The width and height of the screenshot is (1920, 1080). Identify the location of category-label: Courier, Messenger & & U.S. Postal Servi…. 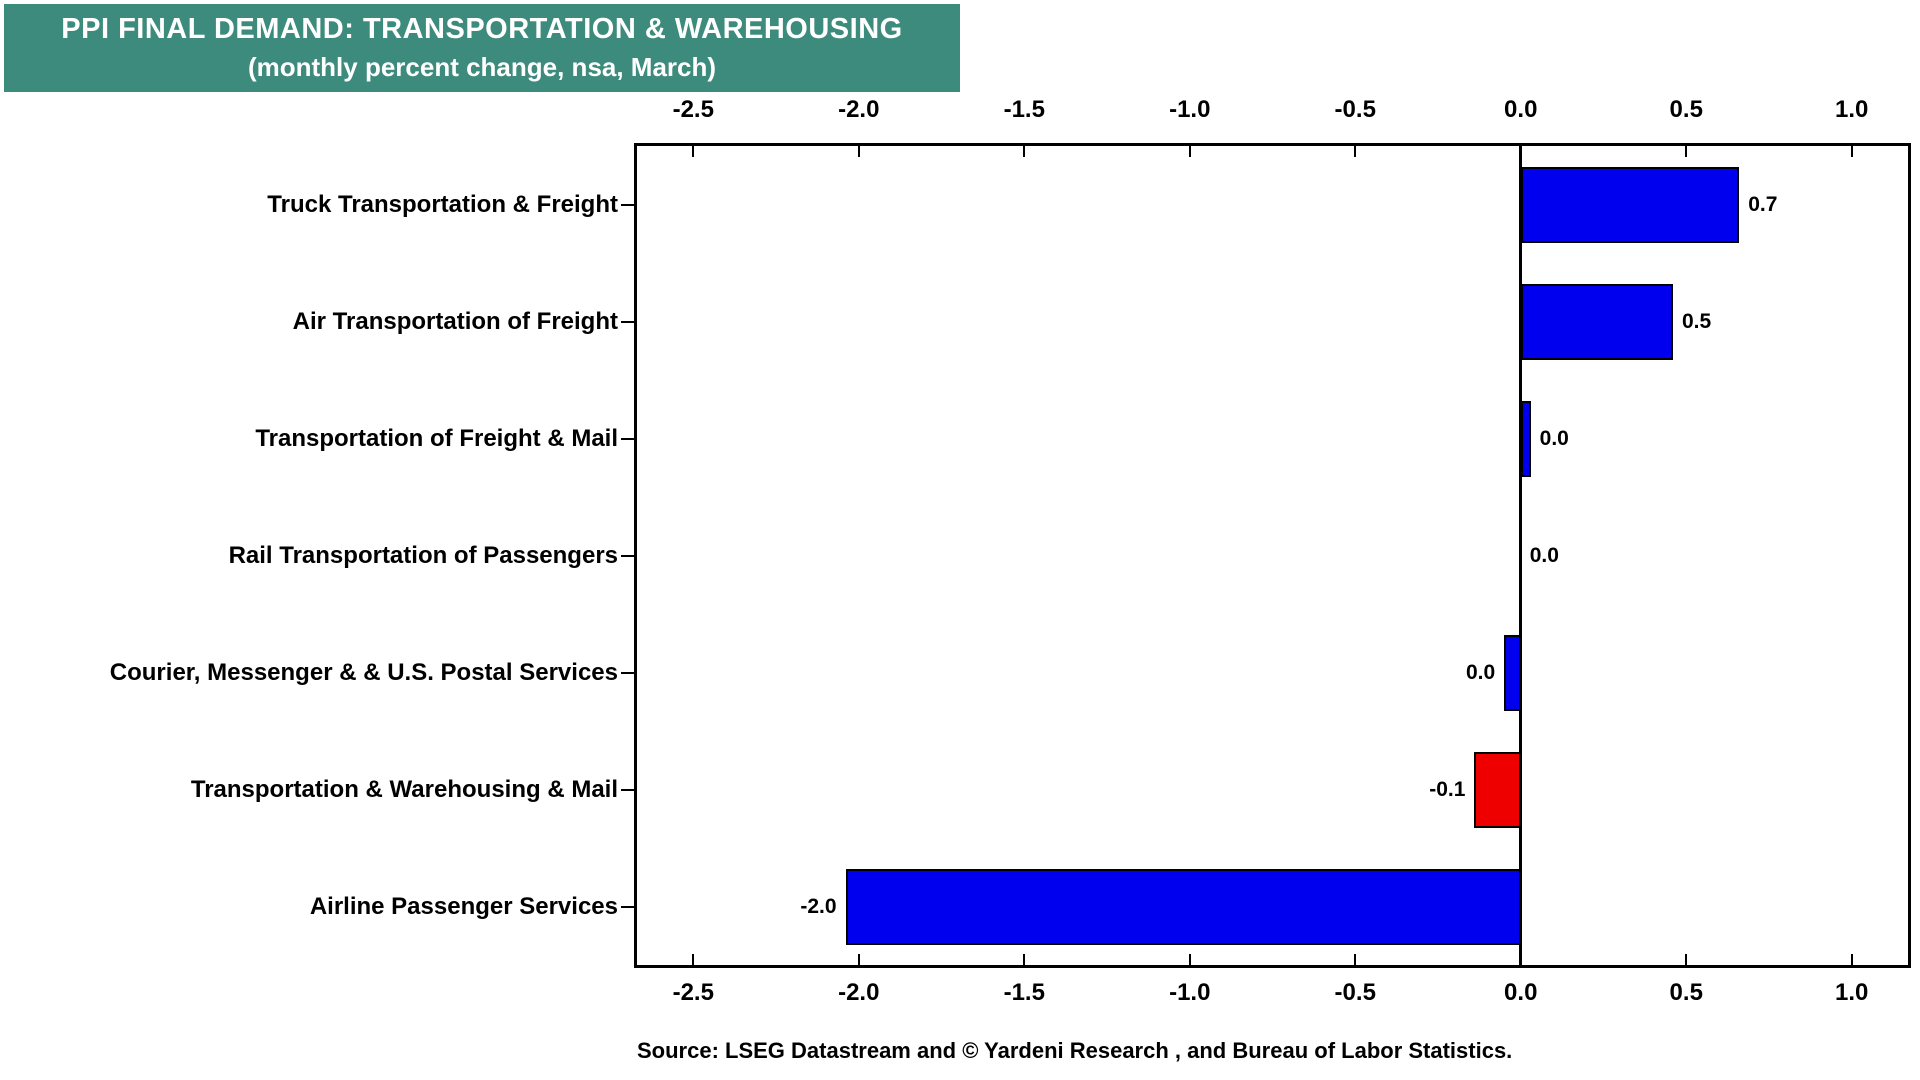
(363, 672).